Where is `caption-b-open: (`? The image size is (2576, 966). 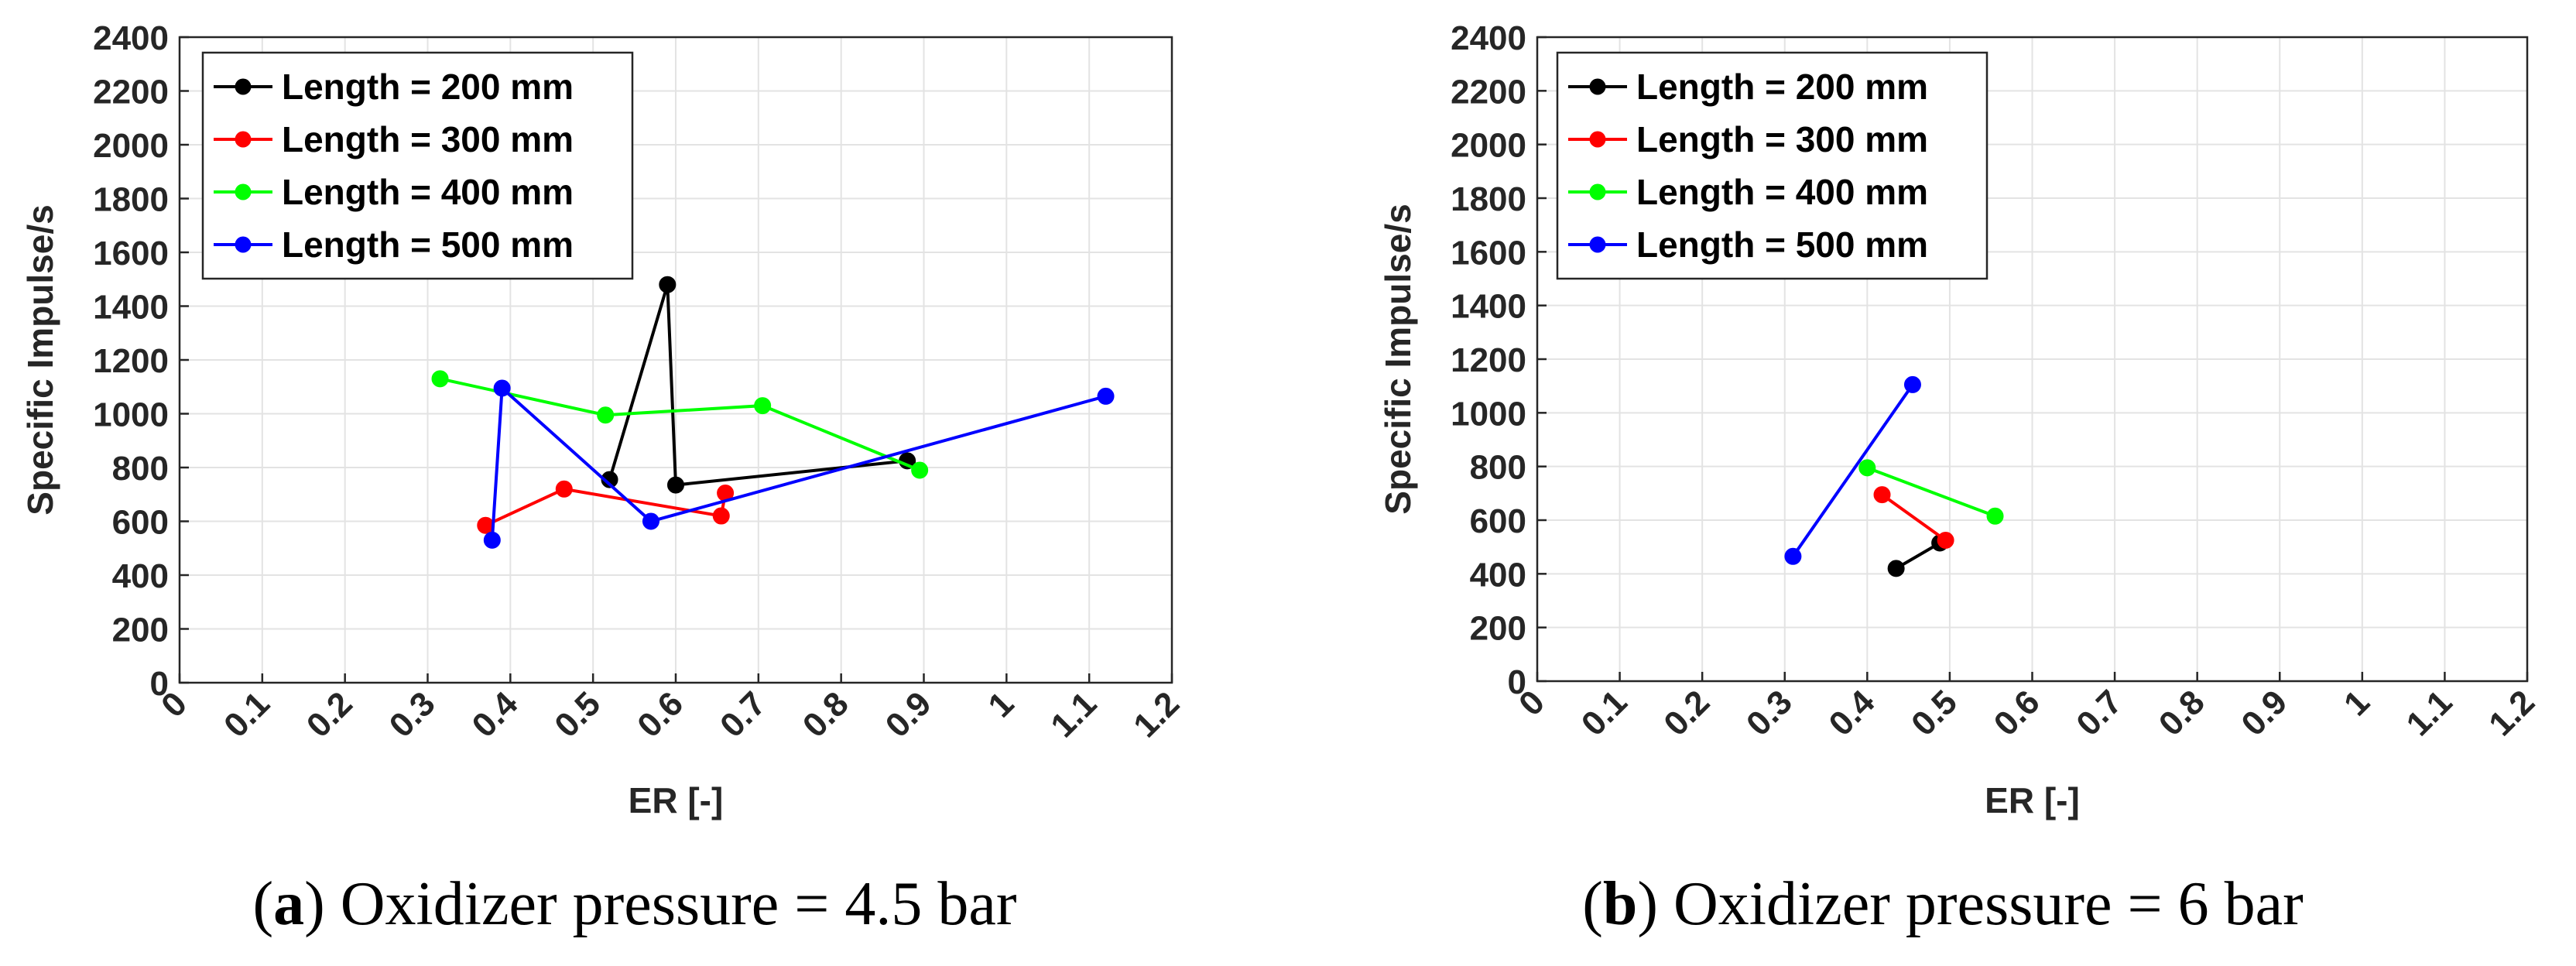
caption-b-open: ( is located at coordinates (1592, 904).